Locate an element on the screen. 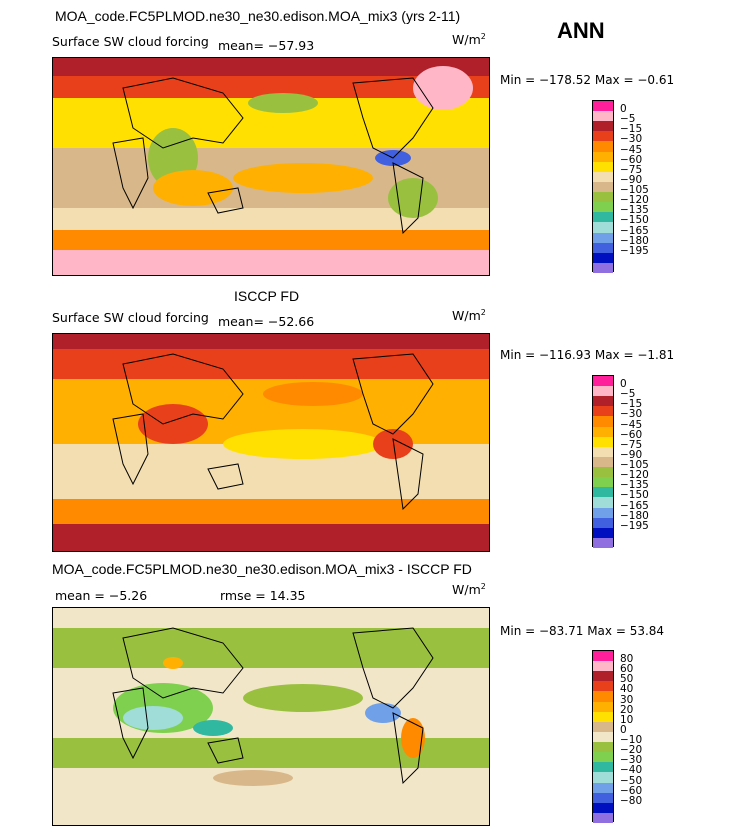  panel1-units: W/m2 is located at coordinates (469, 39).